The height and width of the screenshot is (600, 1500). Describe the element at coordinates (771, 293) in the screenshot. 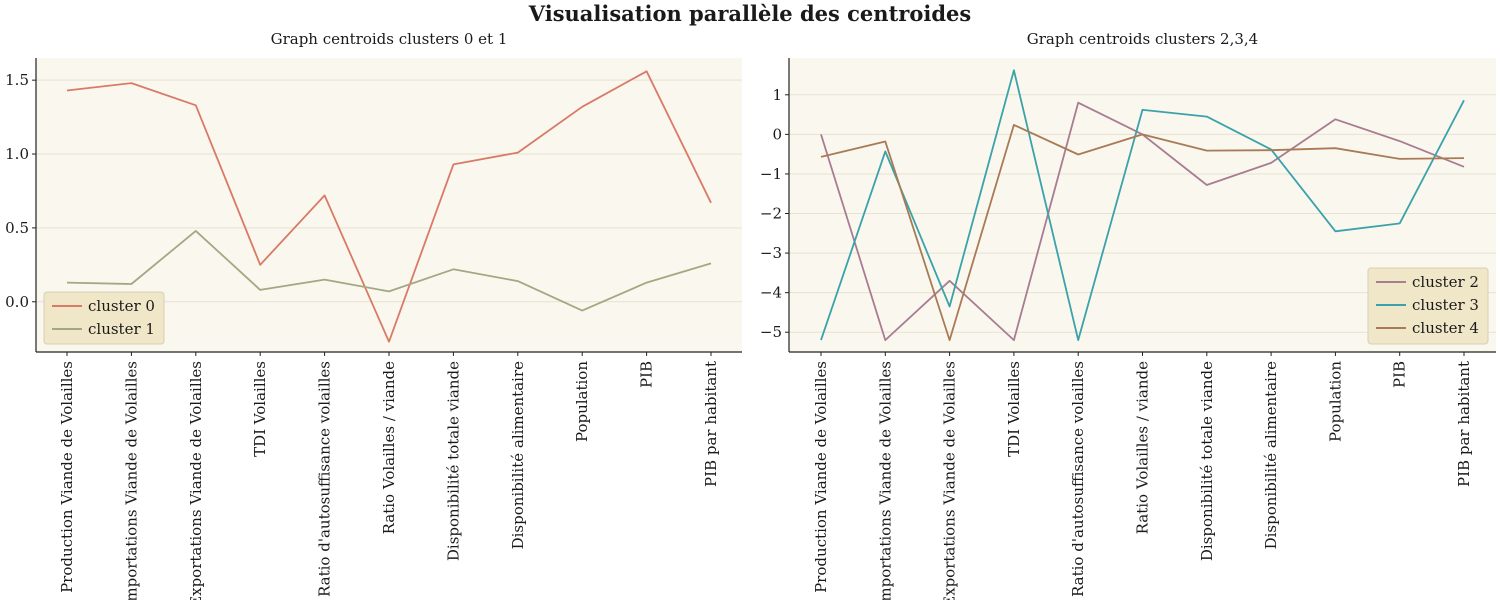

I see `y-tick-label: −4` at that location.